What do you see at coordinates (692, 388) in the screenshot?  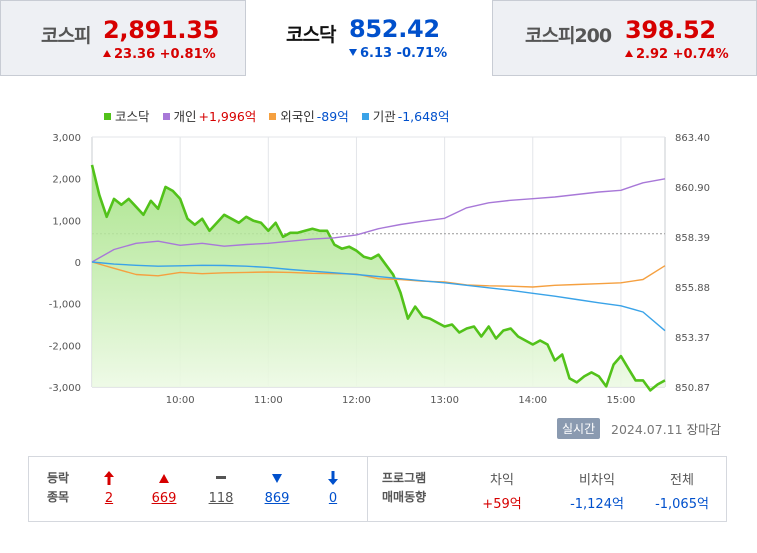 I see `right-tick-label: 850.87` at bounding box center [692, 388].